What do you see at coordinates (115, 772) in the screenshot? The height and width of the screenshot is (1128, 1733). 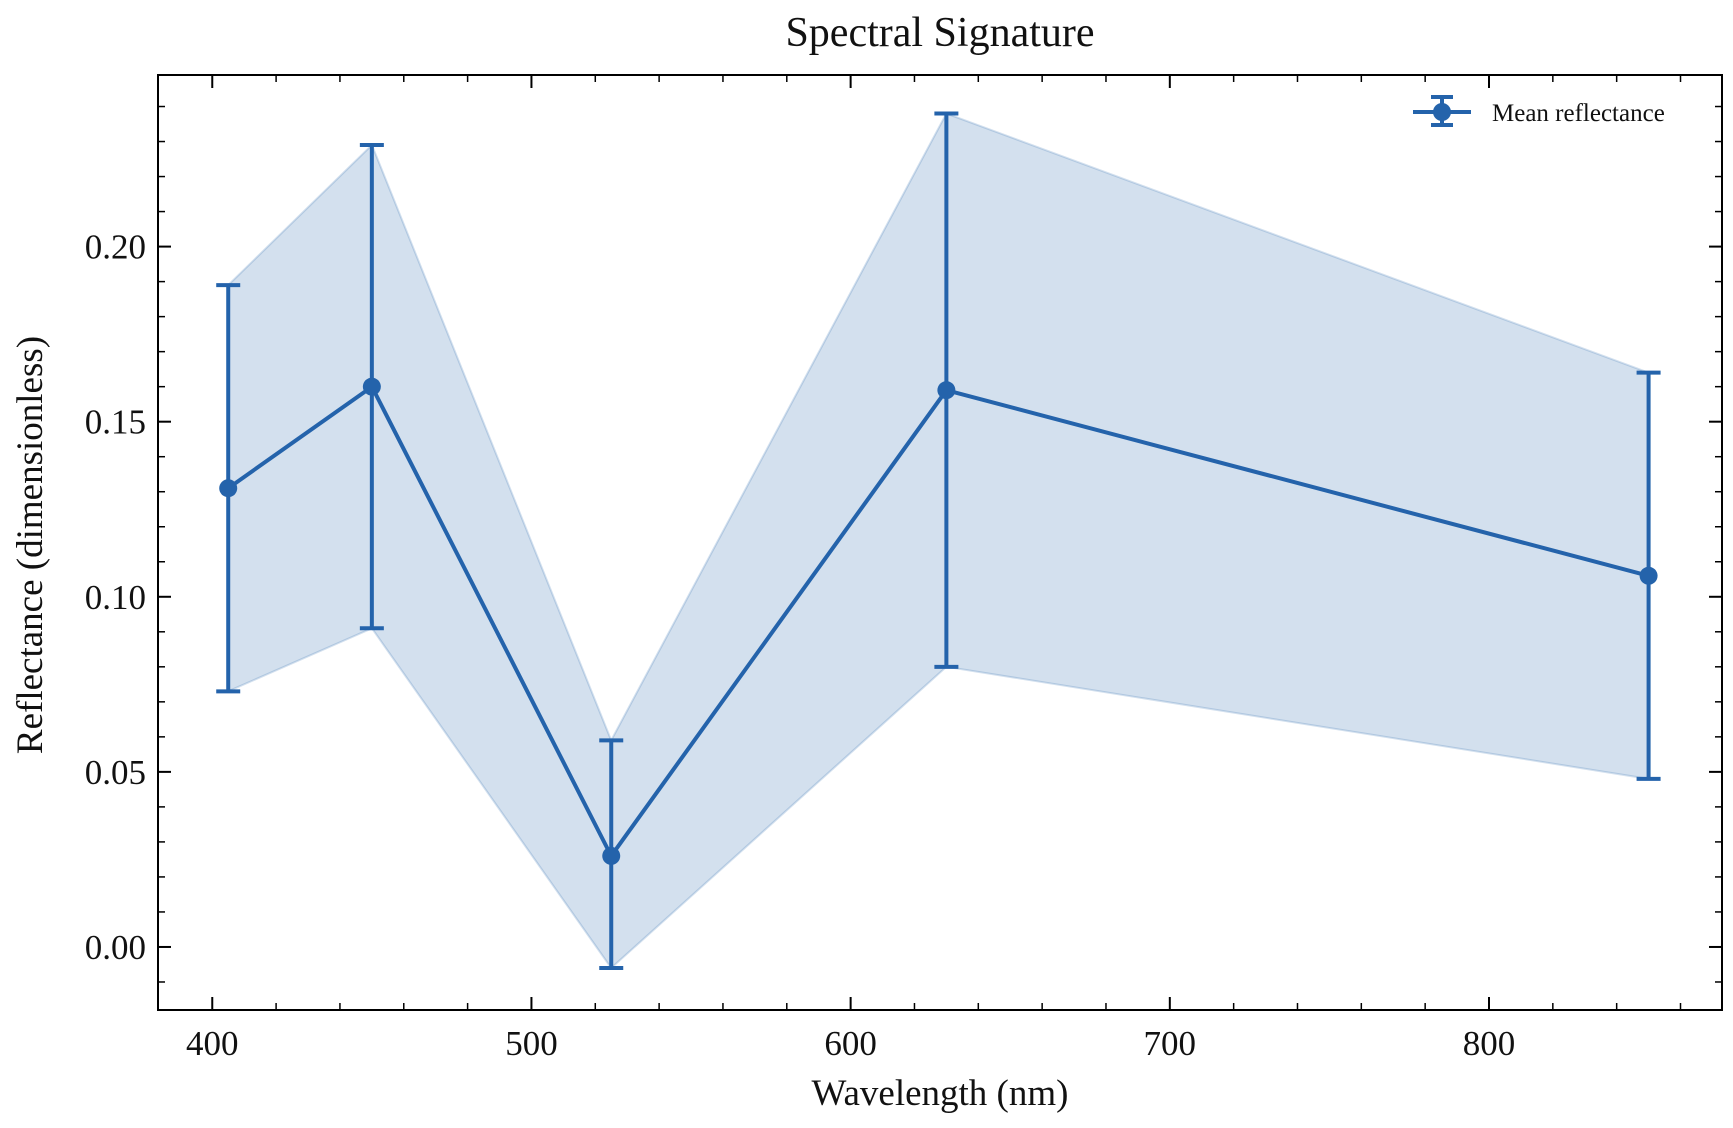 I see `y-tick-label: 0.05` at bounding box center [115, 772].